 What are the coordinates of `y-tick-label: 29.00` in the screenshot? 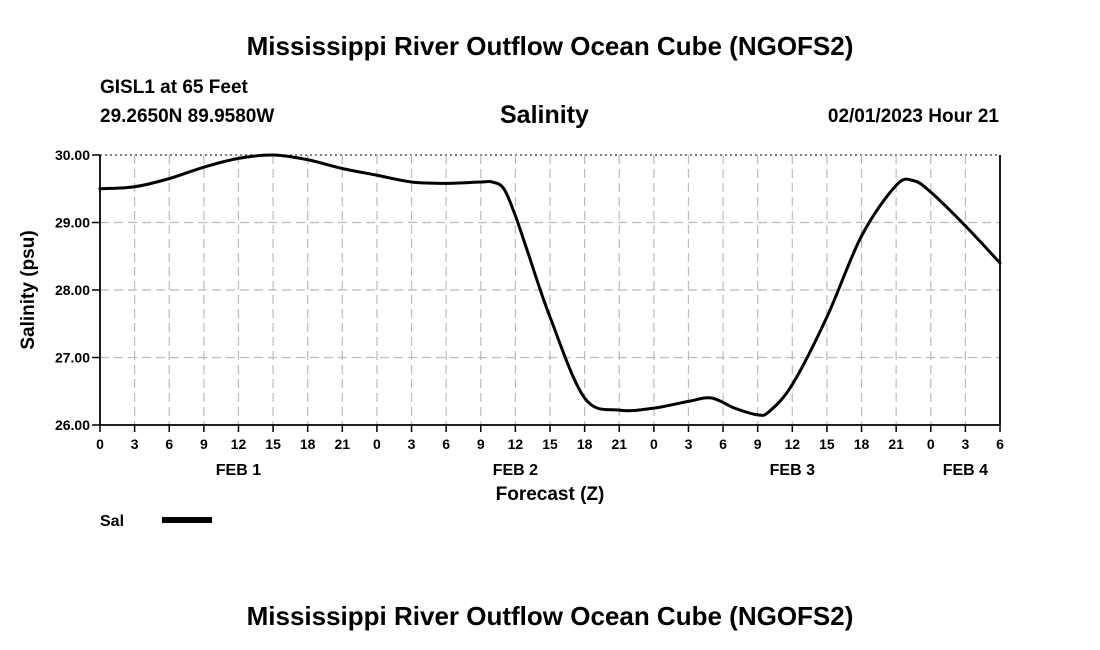 It's located at (72, 223).